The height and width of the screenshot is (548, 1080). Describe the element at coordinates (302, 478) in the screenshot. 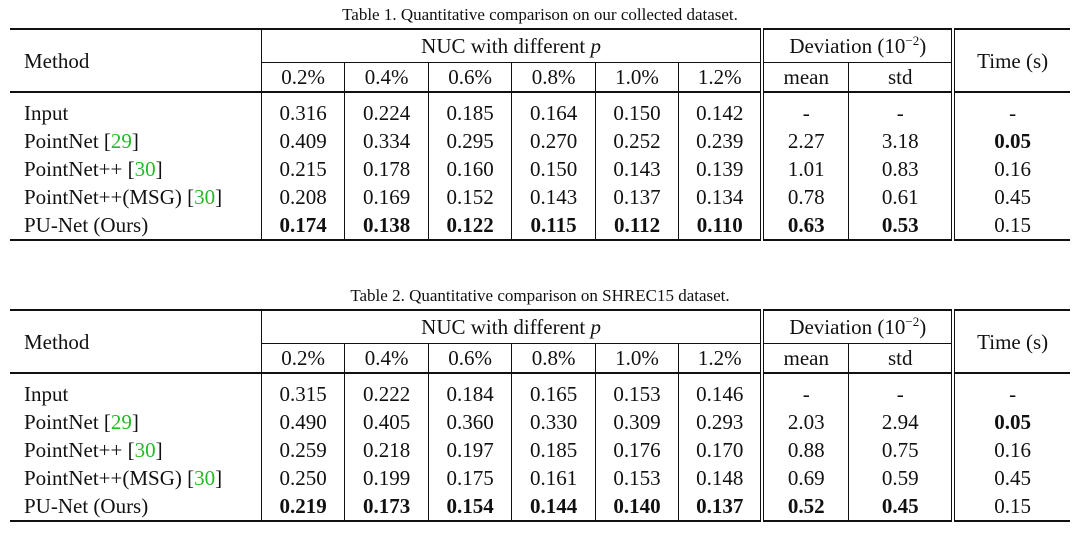

I see `nuc-value: 0.250` at that location.